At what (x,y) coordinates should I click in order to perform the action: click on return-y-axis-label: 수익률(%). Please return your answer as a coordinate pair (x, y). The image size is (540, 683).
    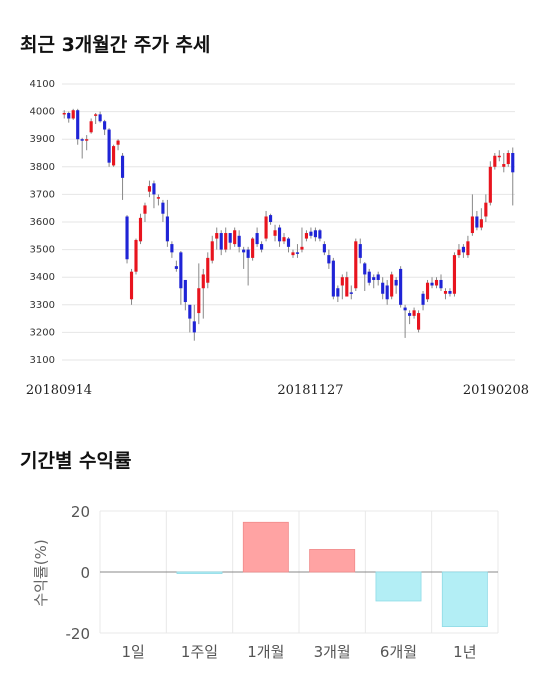
    Looking at the image, I should click on (41, 572).